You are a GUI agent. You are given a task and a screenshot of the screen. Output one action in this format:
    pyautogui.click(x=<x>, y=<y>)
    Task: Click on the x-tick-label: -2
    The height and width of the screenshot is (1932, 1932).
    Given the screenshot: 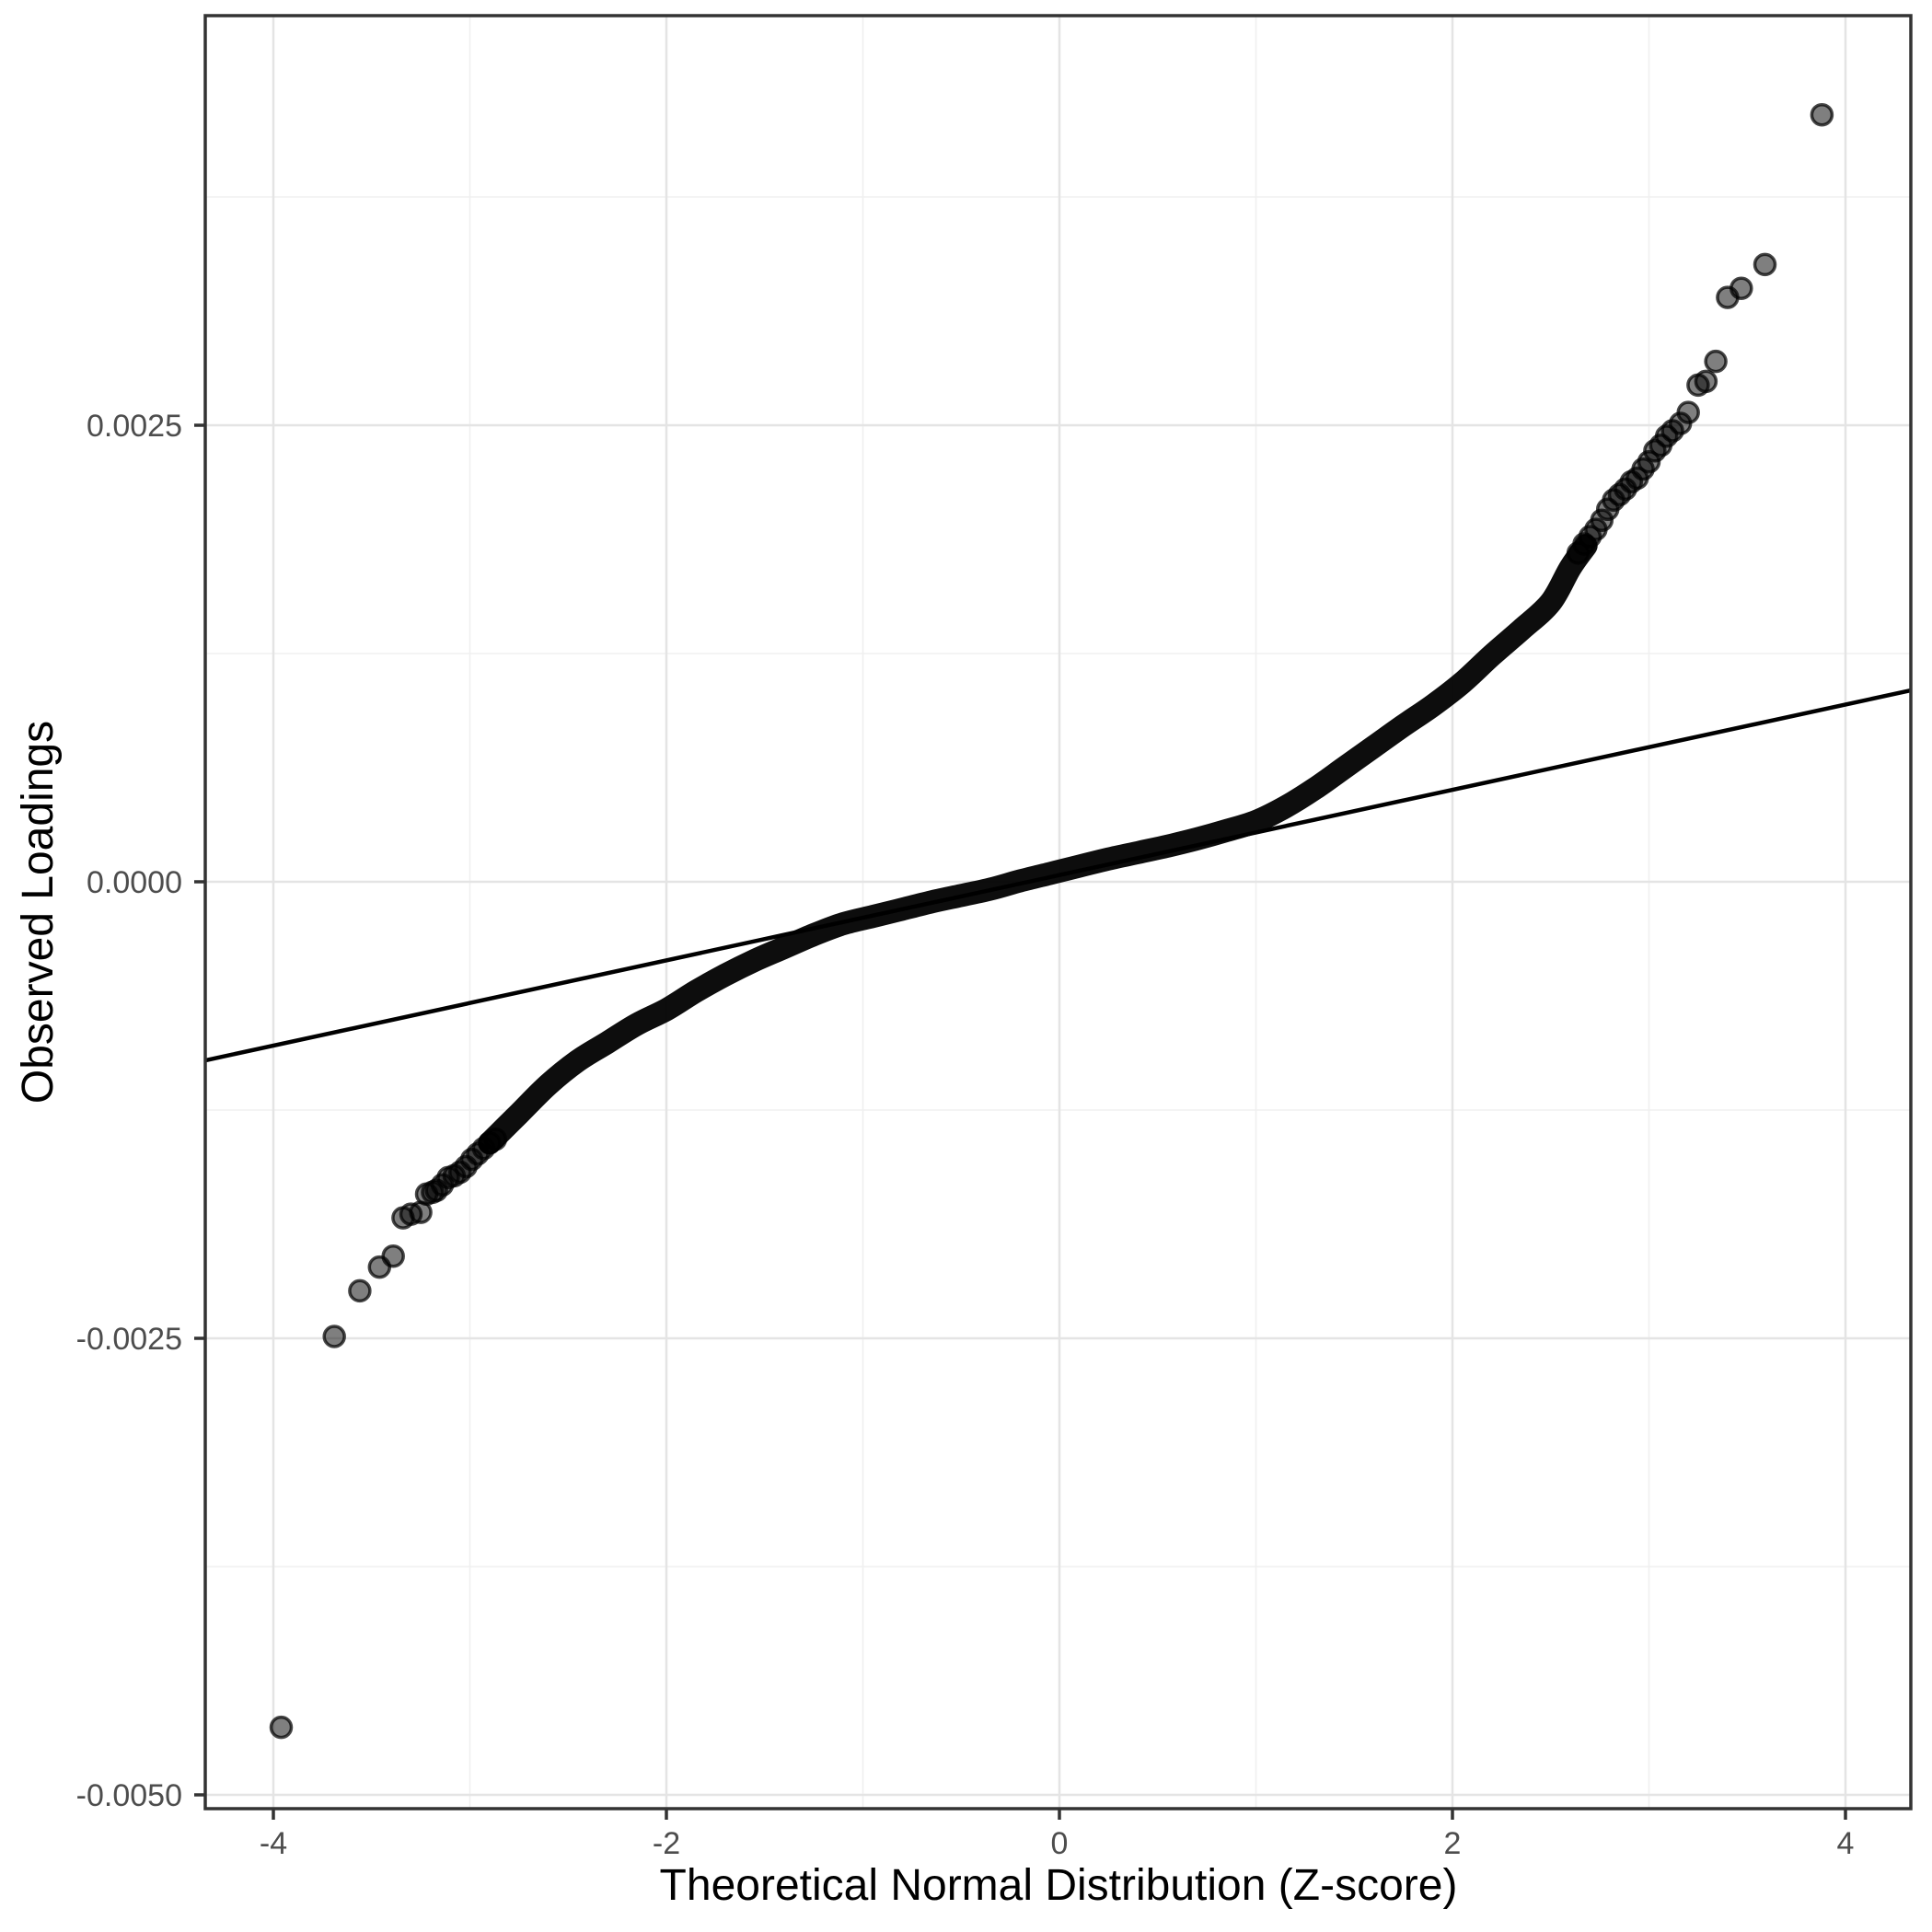 What is the action you would take?
    pyautogui.click(x=666, y=1844)
    